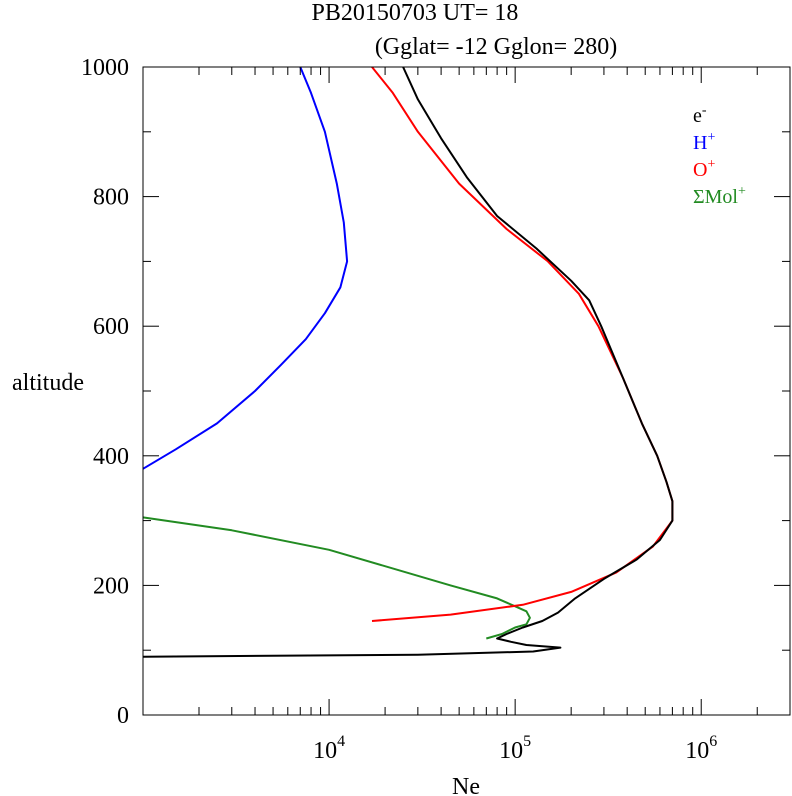 Image resolution: width=792 pixels, height=796 pixels. I want to click on legend: e-H+O+ΣMol+, so click(719, 155).